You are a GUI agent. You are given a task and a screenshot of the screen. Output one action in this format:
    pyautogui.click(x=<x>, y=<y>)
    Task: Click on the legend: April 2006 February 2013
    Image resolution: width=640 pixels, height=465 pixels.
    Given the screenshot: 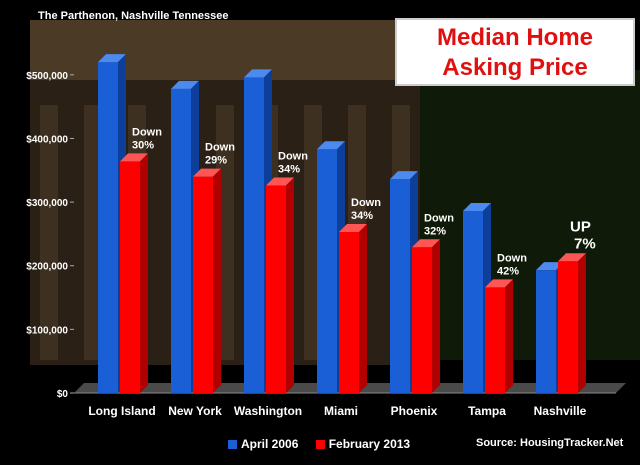 What is the action you would take?
    pyautogui.click(x=326, y=444)
    